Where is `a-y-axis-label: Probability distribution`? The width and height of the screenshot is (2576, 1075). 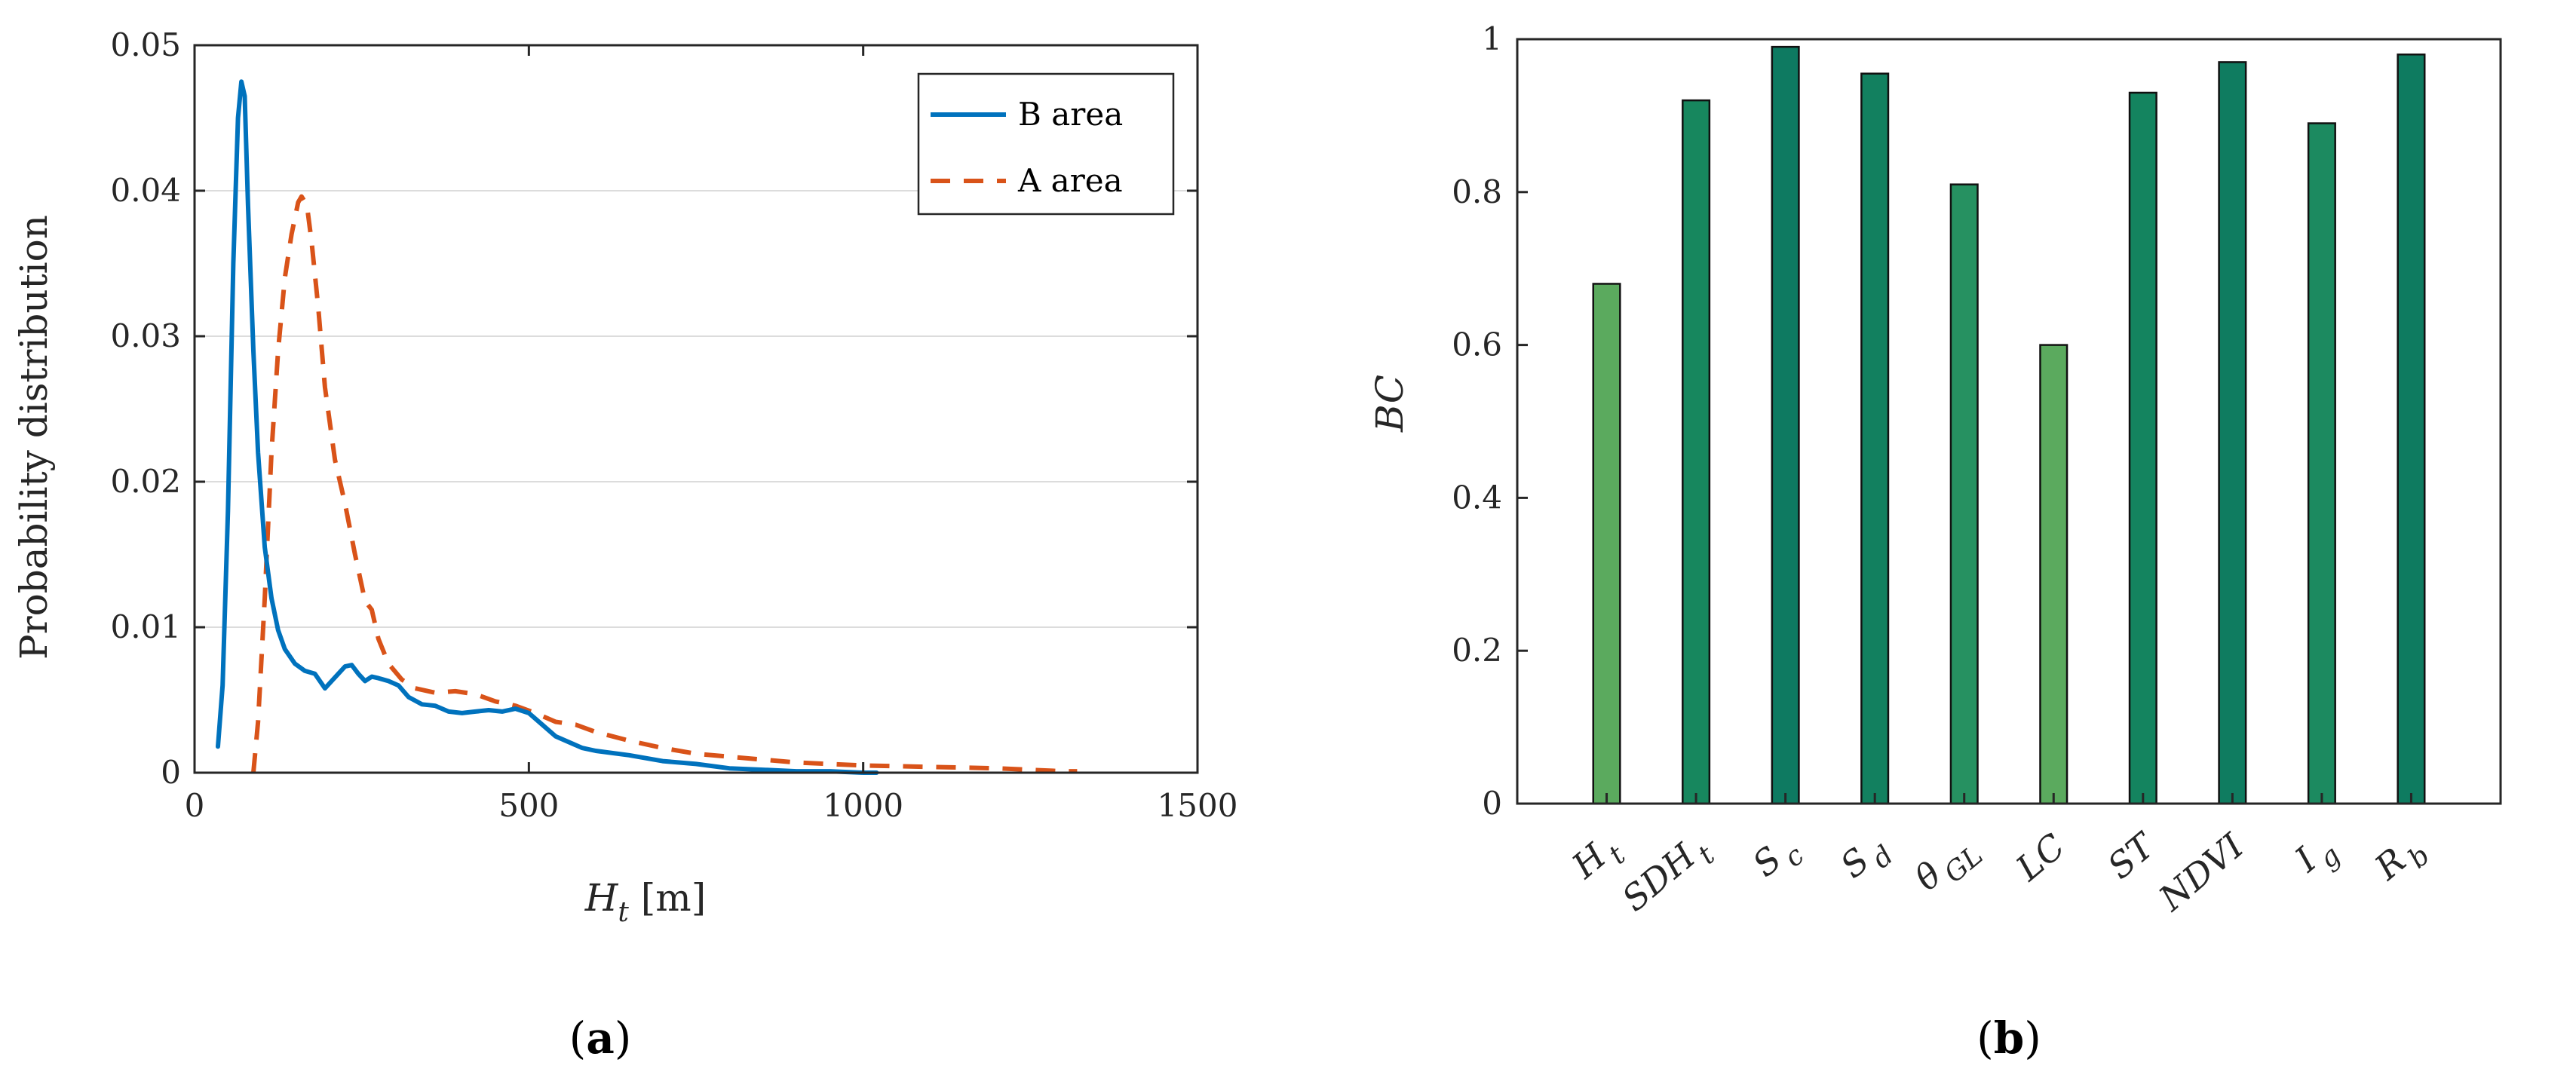 a-y-axis-label: Probability distribution is located at coordinates (34, 438).